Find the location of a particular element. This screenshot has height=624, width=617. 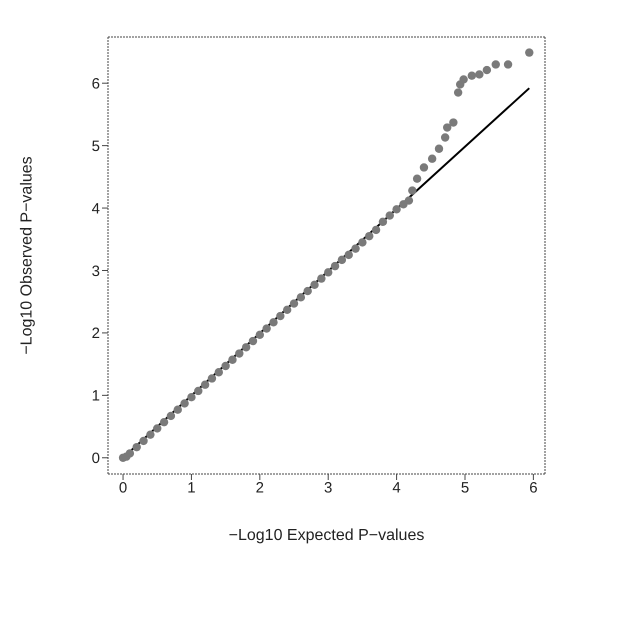

y-tick-label: 0 is located at coordinates (96, 459).